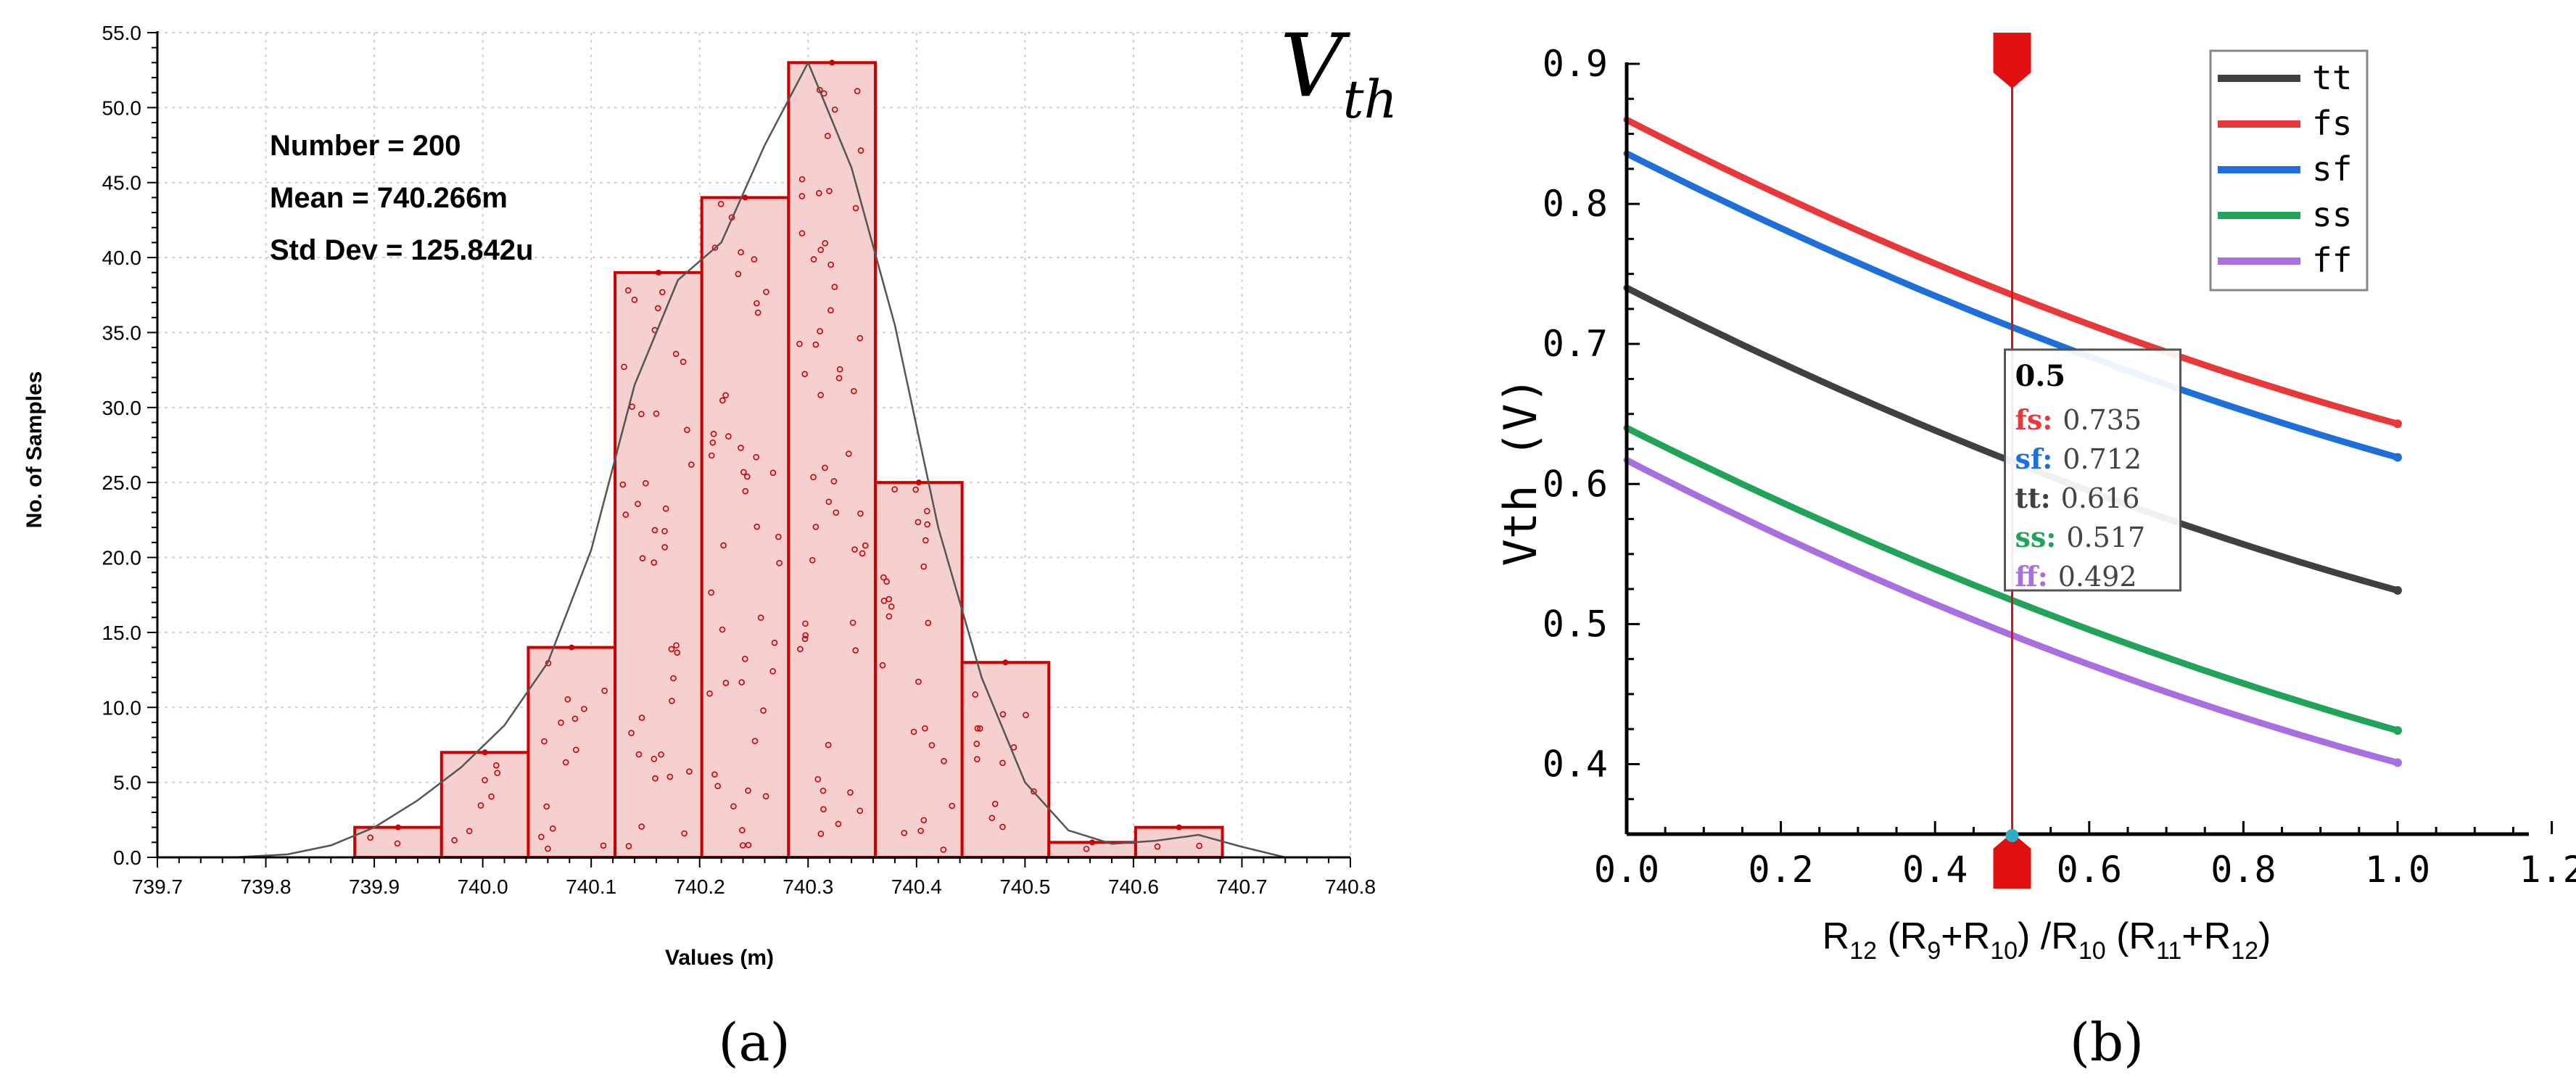  What do you see at coordinates (1935, 870) in the screenshot?
I see `line-x-tick-label: 0.4` at bounding box center [1935, 870].